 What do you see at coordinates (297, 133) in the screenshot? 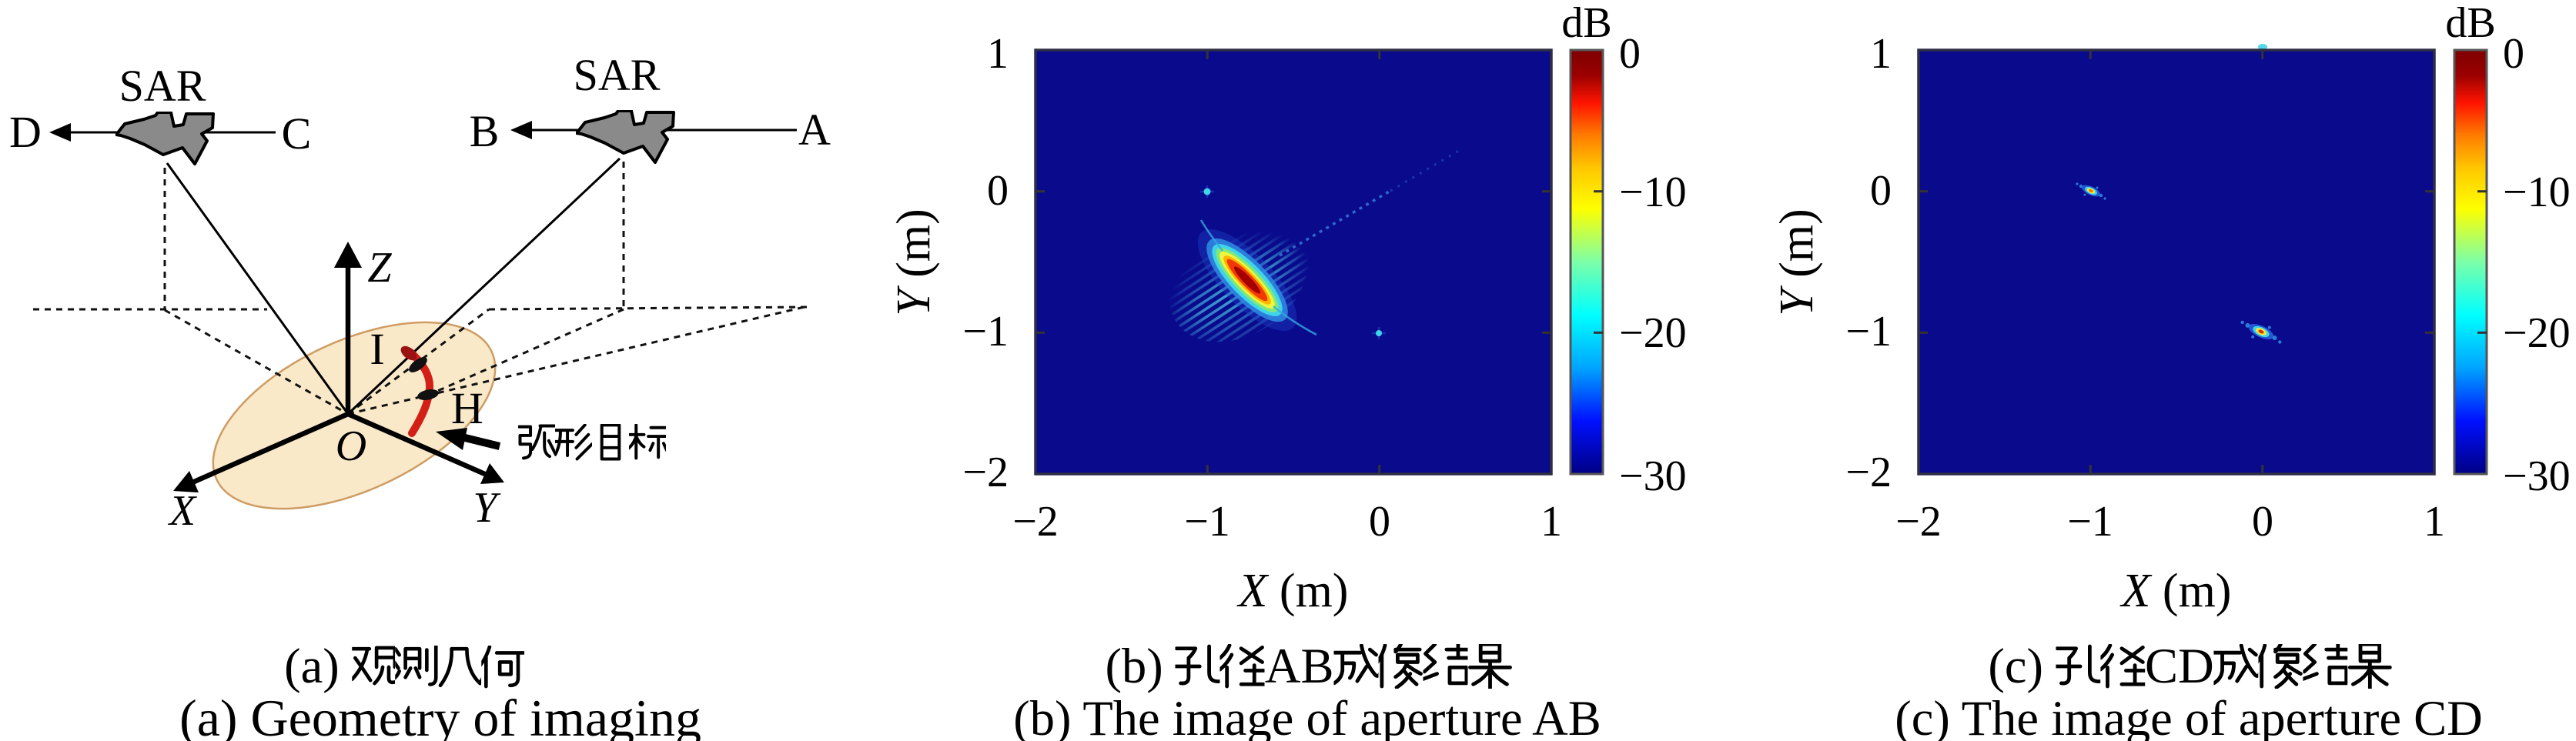
I see `svg-text: C` at bounding box center [297, 133].